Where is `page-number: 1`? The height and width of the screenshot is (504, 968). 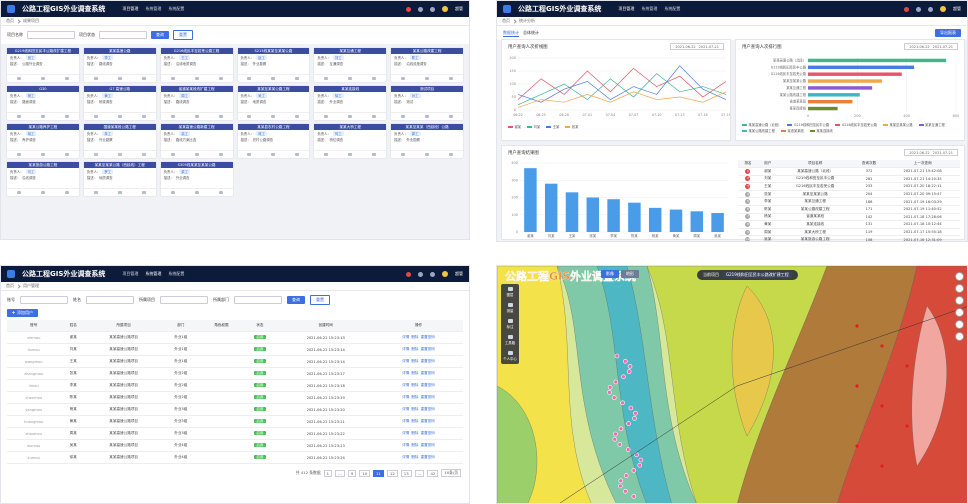
page-number: 1 is located at coordinates (328, 473).